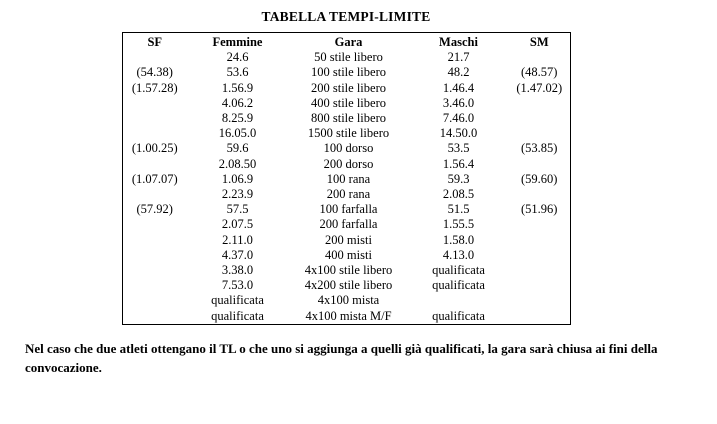  I want to click on table-cell: 4x200 stile libero, so click(348, 285).